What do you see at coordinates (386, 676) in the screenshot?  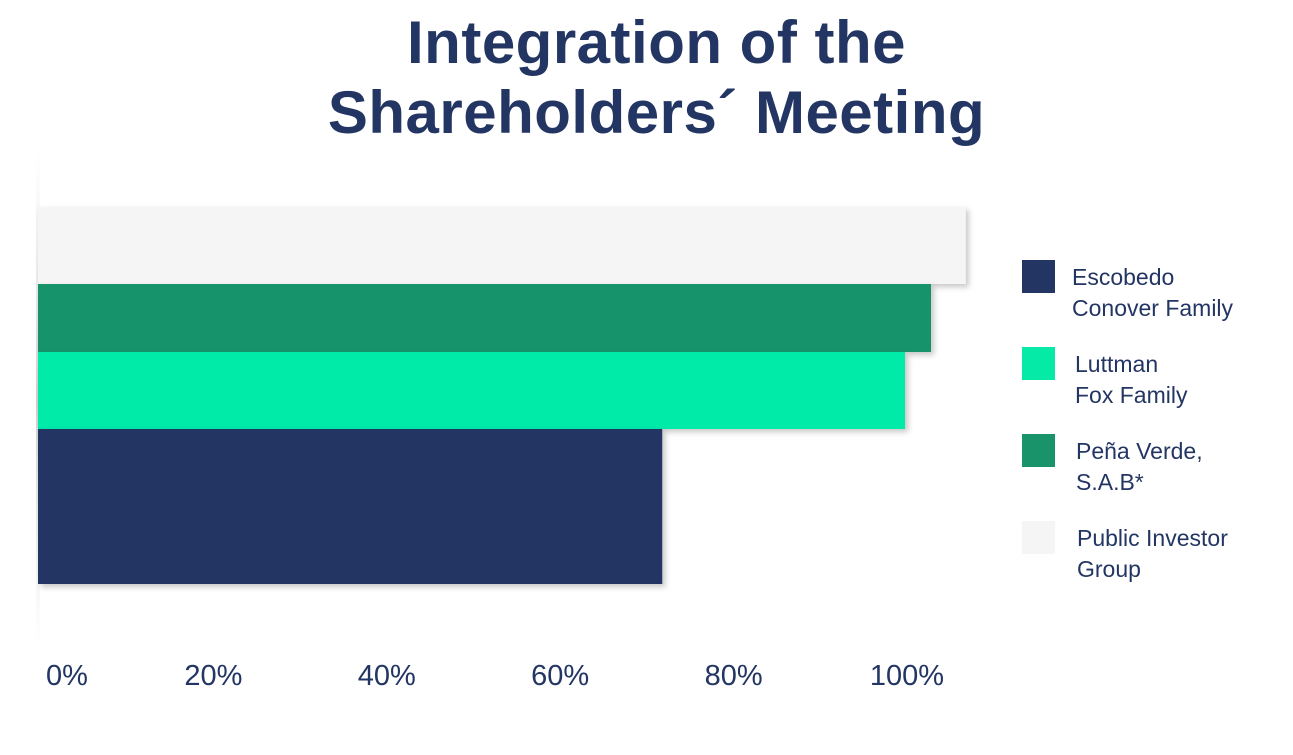 I see `x-tick-label: 40%` at bounding box center [386, 676].